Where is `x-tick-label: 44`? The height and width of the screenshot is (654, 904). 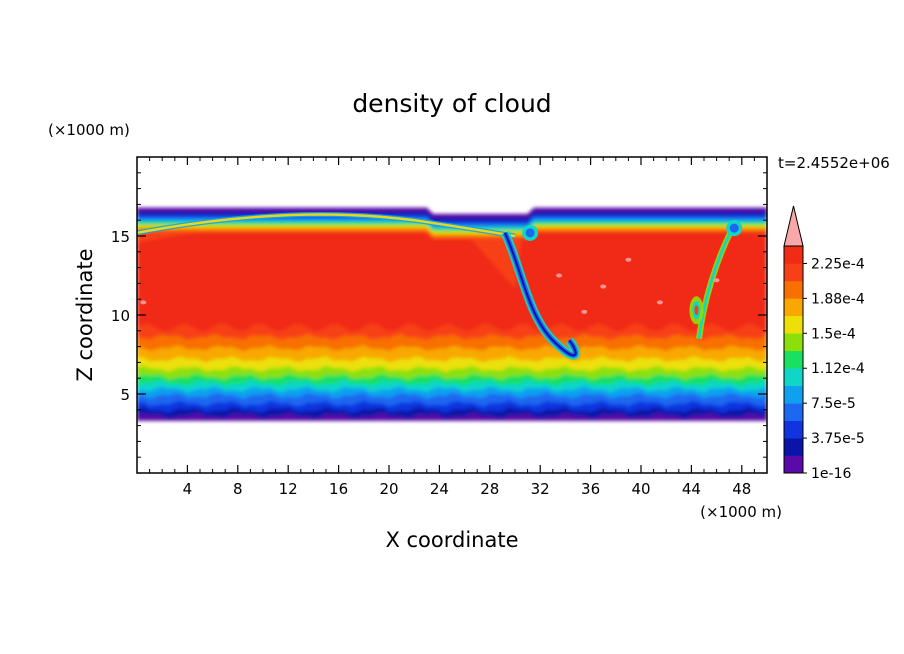 x-tick-label: 44 is located at coordinates (691, 489).